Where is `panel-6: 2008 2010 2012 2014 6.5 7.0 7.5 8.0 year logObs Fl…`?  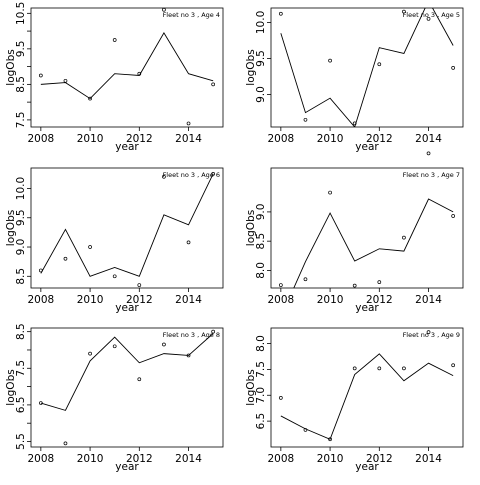
panel-6: 2008 2010 2012 2014 6.5 7.0 7.5 8.0 year logObs Fl… is located at coordinates (354, 400).